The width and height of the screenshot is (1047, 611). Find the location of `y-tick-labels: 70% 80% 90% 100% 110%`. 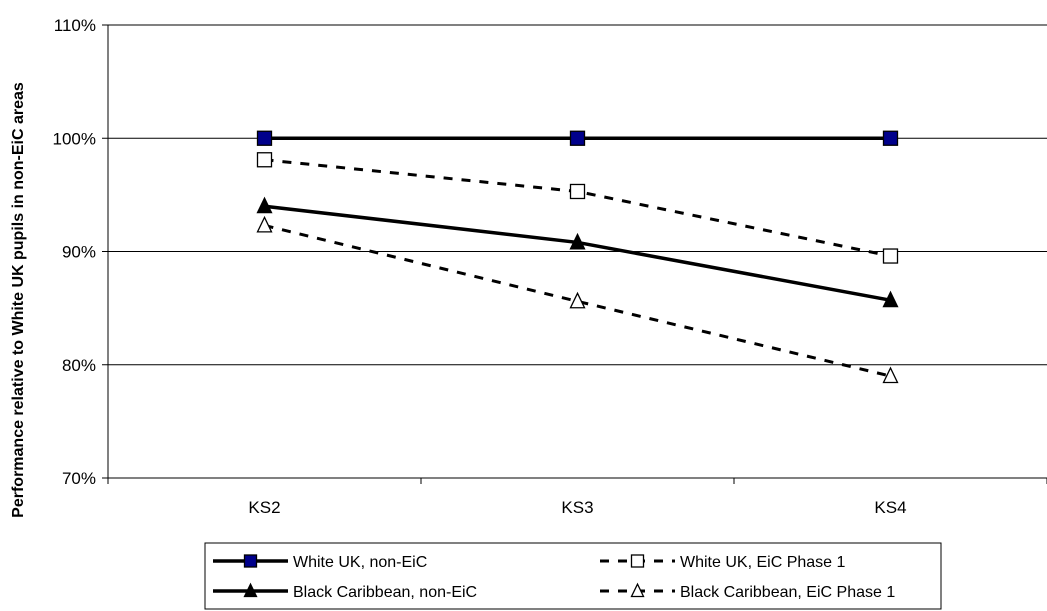

y-tick-labels: 70% 80% 90% 100% 110% is located at coordinates (74, 252).